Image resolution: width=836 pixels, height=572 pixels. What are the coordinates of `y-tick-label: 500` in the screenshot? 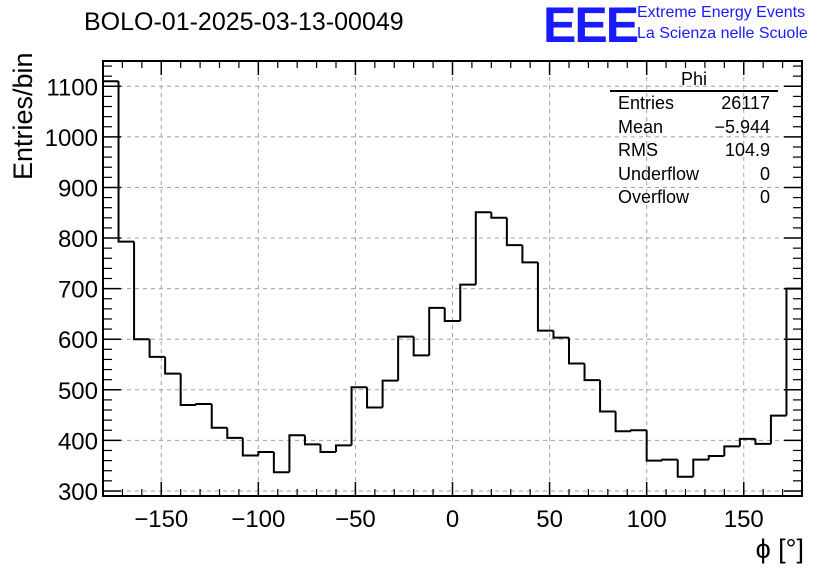 It's located at (78, 391).